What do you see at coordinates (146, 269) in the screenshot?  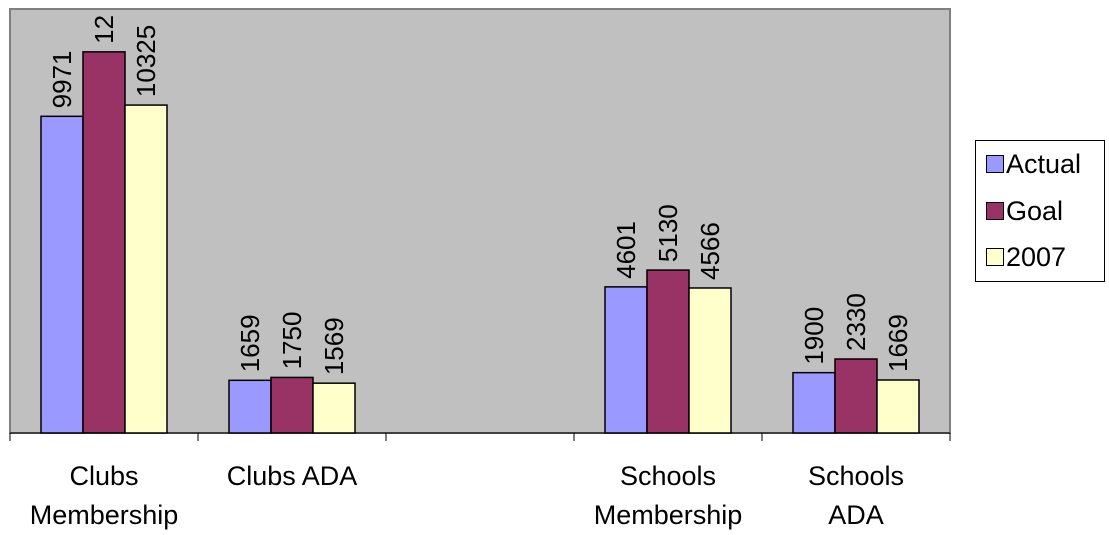 I see `bar-2007-clubs-membership` at bounding box center [146, 269].